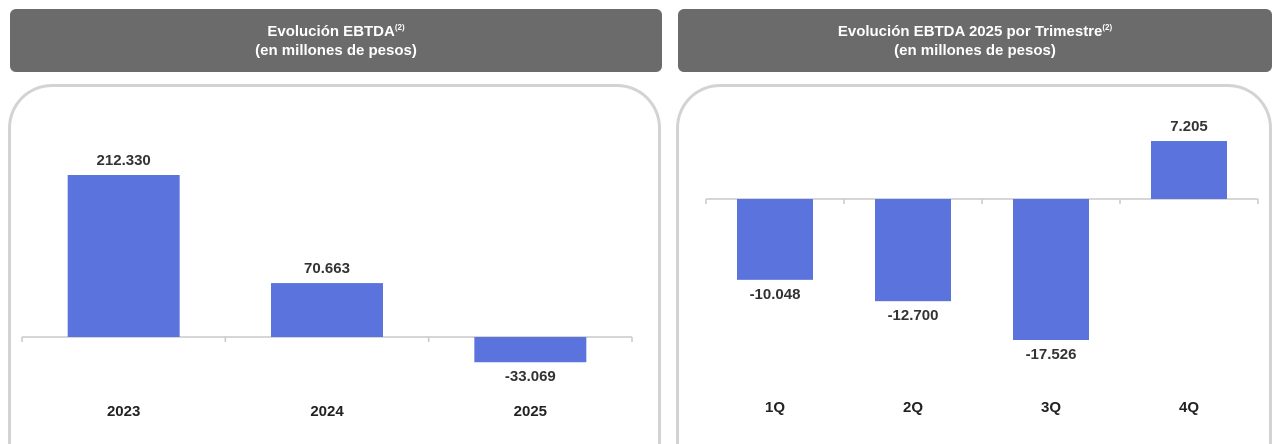  What do you see at coordinates (124, 160) in the screenshot?
I see `data-label: 212.330` at bounding box center [124, 160].